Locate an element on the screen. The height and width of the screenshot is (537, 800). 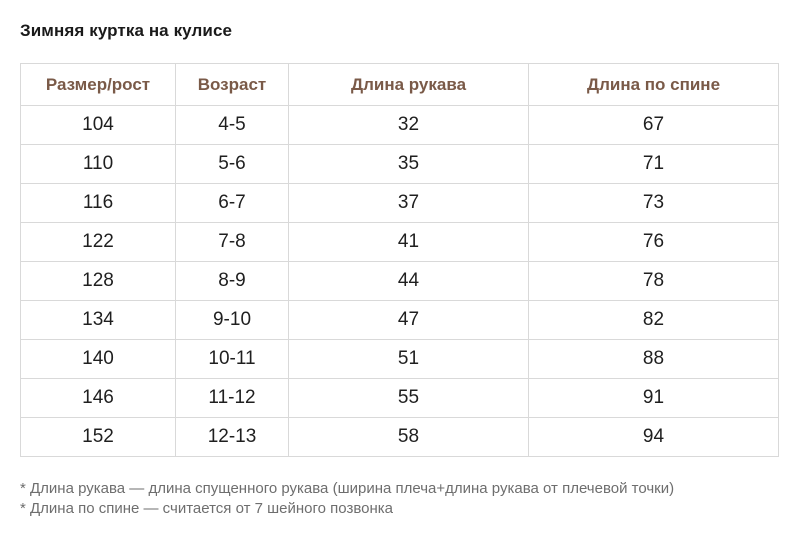
cell-age: 7-8 is located at coordinates (232, 242).